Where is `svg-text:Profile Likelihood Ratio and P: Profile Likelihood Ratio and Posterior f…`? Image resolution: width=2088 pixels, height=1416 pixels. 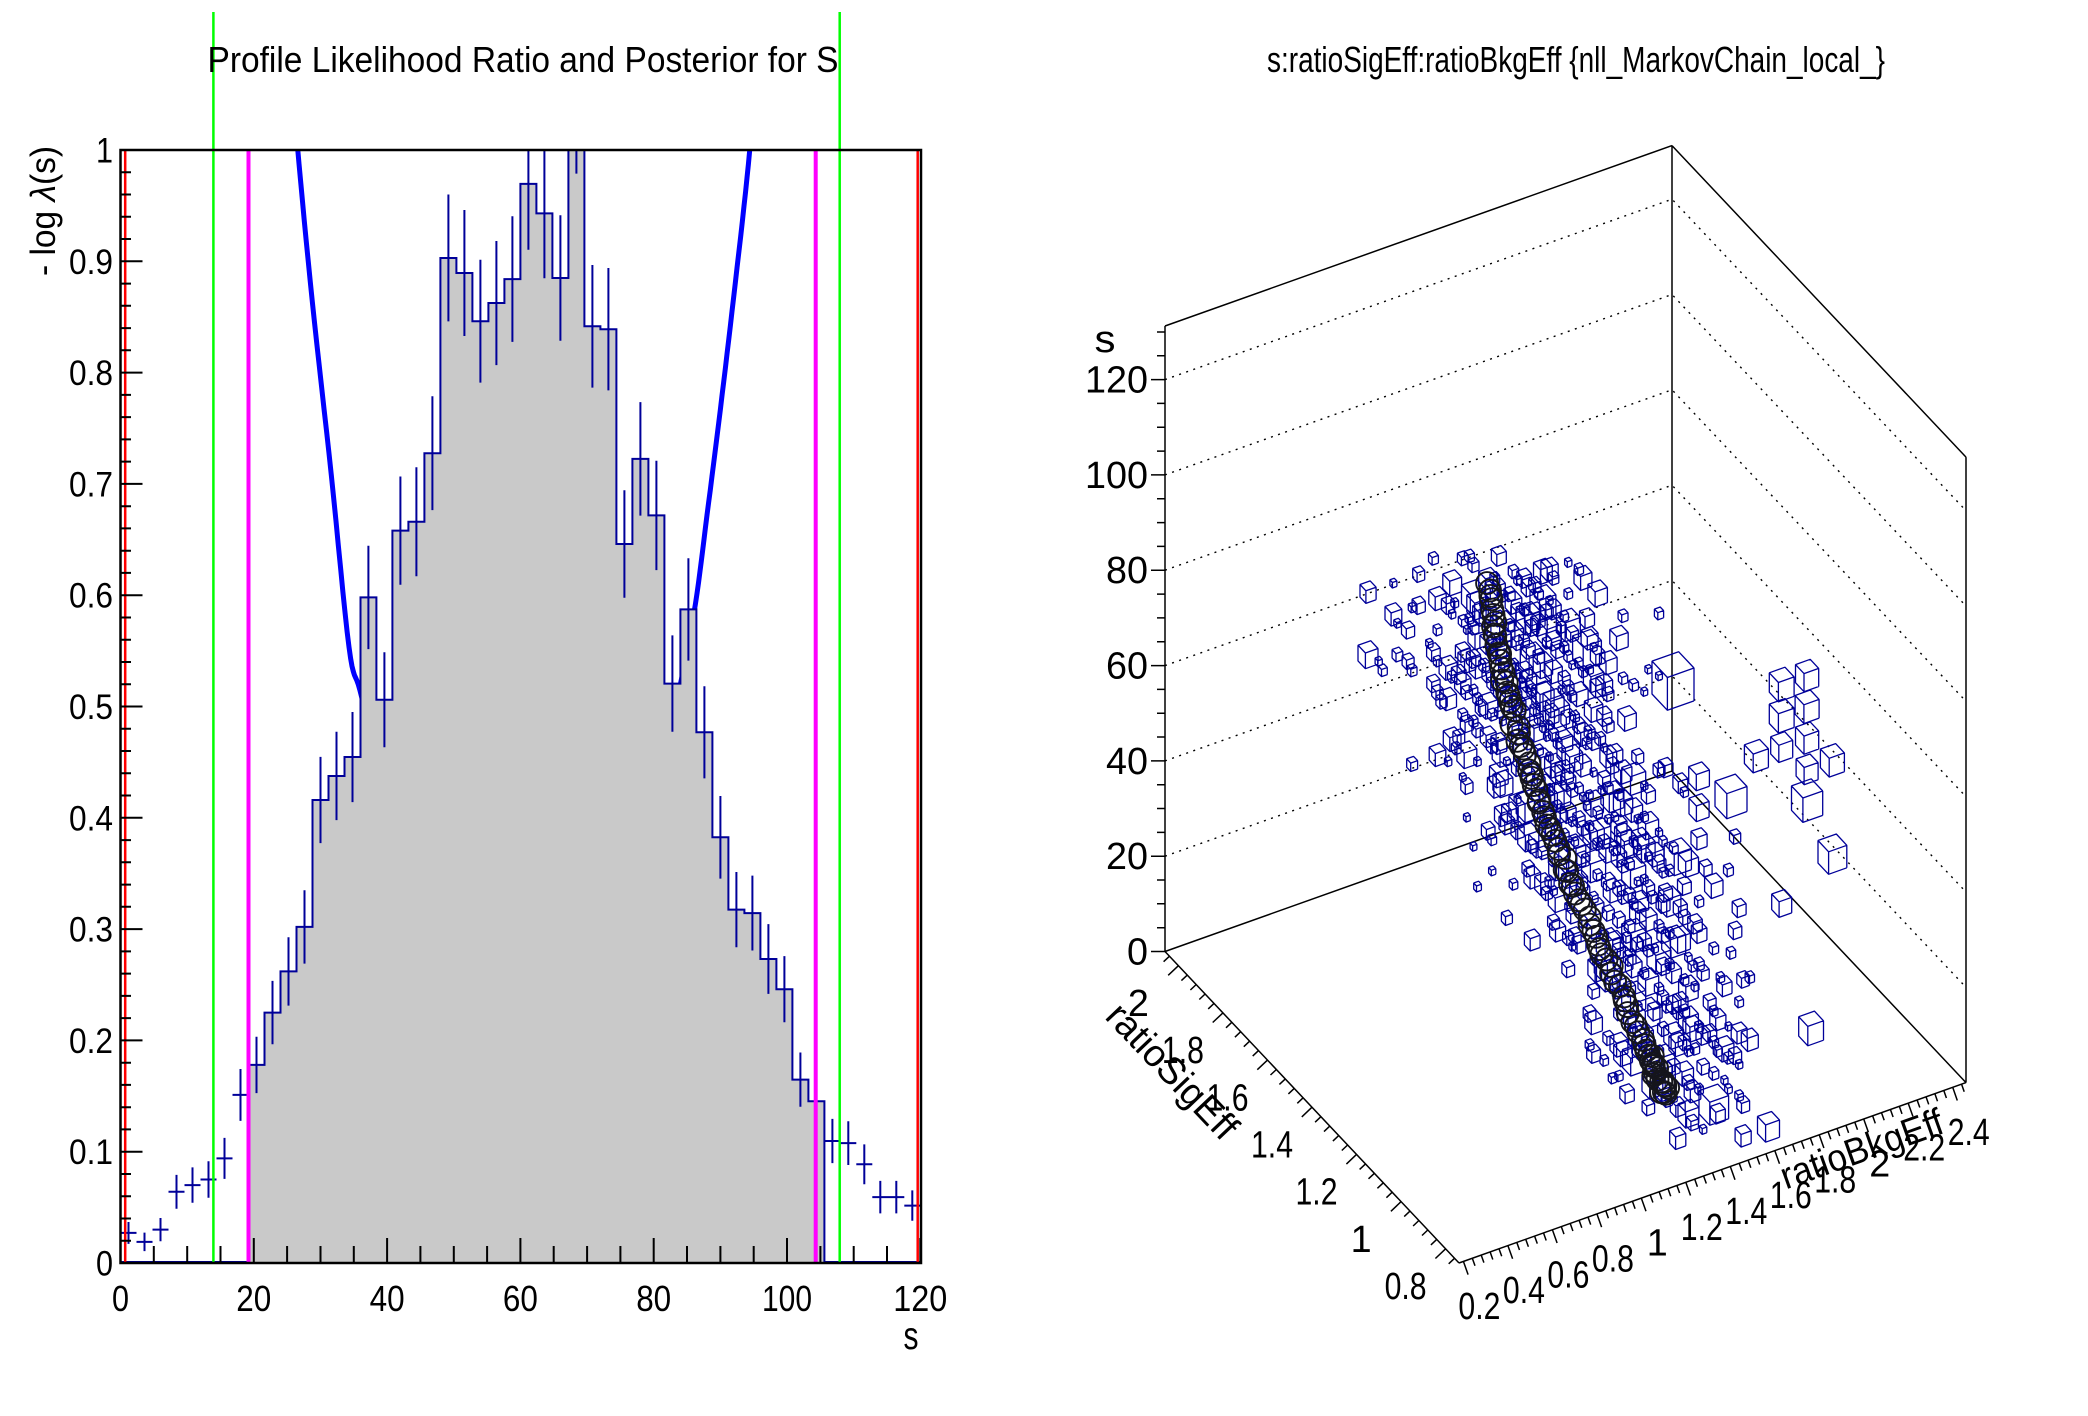
svg-text:Profile Likelihood Ratio and P: Profile Likelihood Ratio and Posterior f… is located at coordinates (523, 59).